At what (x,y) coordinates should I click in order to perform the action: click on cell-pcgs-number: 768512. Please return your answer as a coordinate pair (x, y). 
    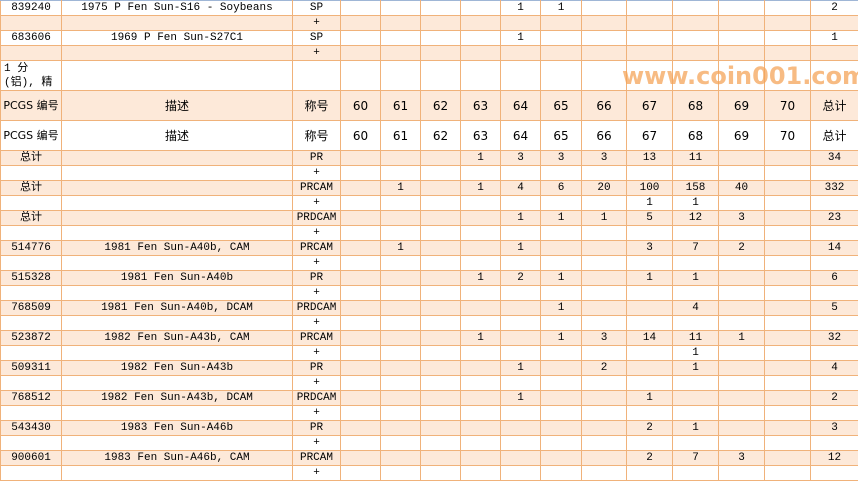
    Looking at the image, I should click on (31, 398).